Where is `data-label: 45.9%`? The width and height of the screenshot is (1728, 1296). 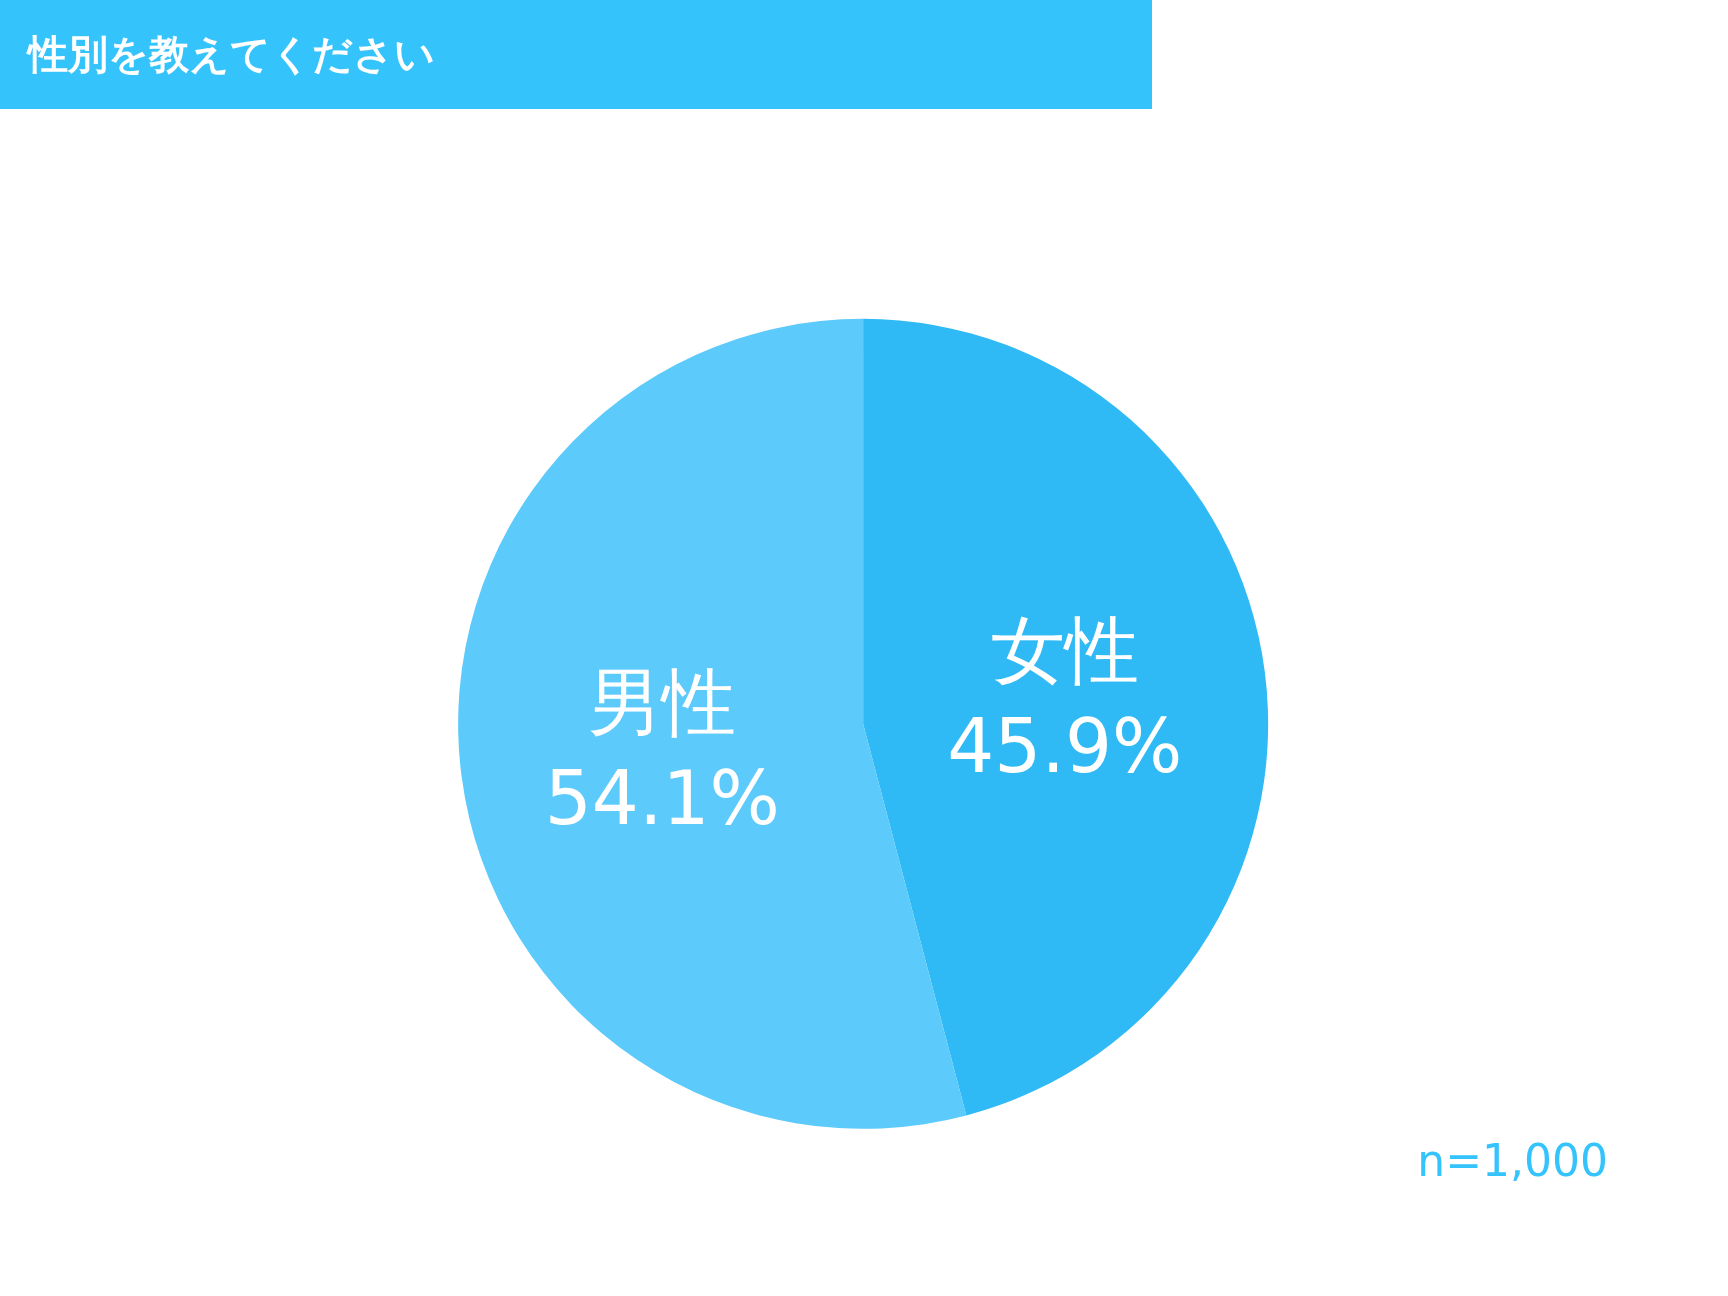
data-label: 45.9% is located at coordinates (1065, 745).